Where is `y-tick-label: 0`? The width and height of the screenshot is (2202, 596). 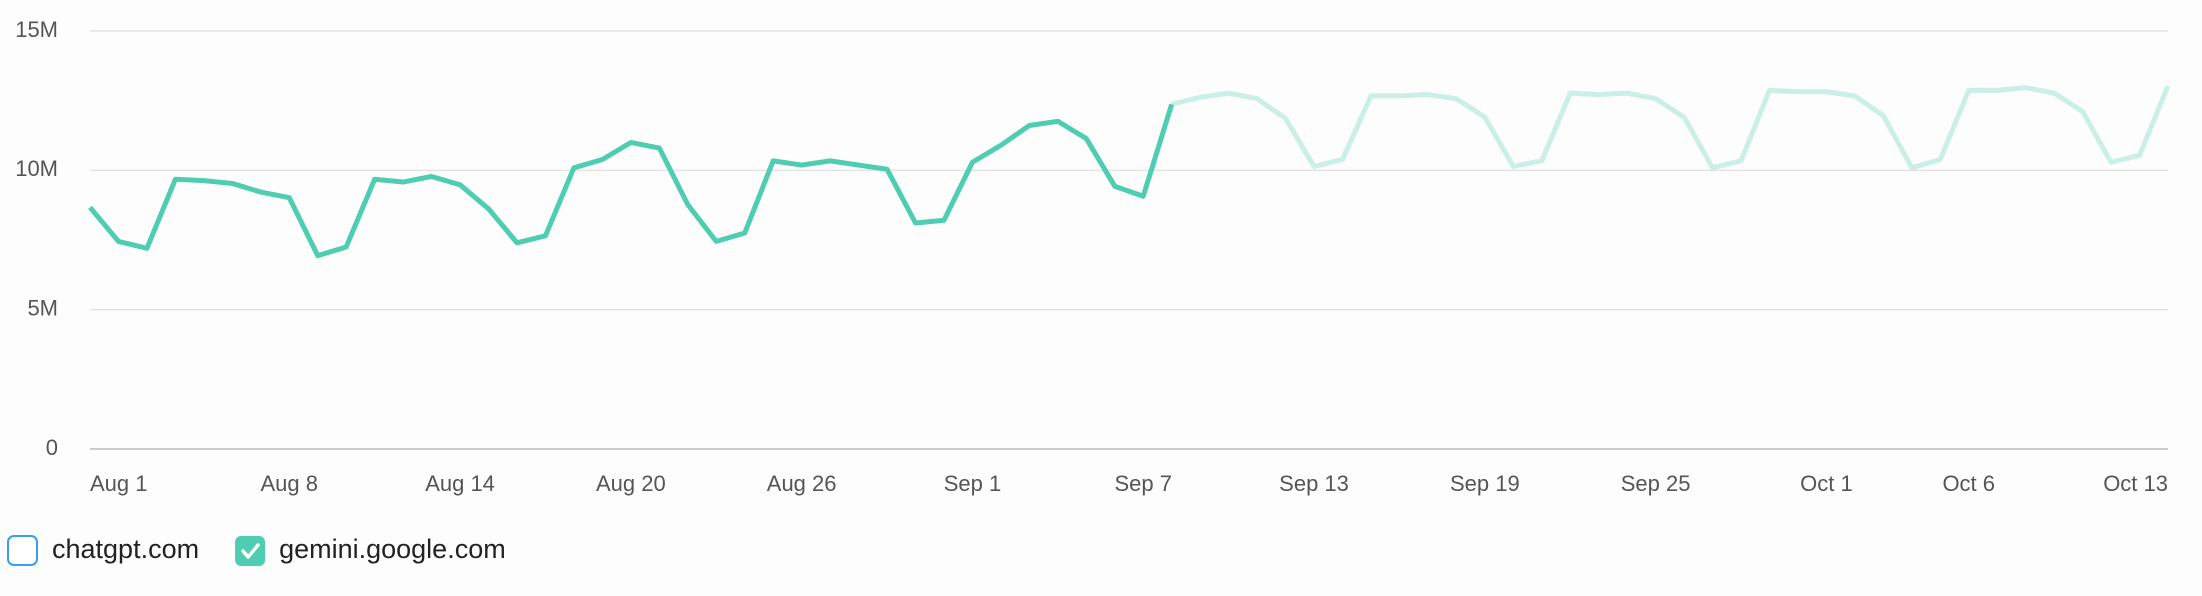
y-tick-label: 0 is located at coordinates (52, 447).